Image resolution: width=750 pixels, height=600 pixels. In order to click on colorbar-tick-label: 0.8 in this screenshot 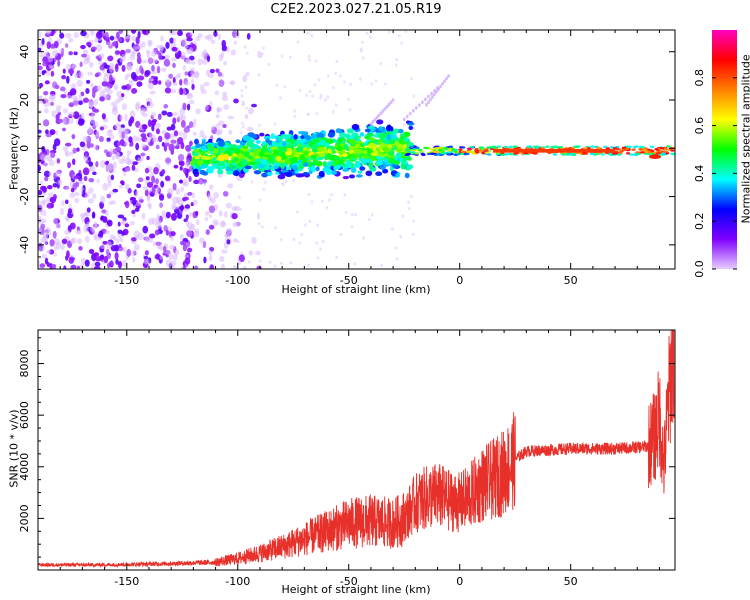, I will do `click(699, 78)`.